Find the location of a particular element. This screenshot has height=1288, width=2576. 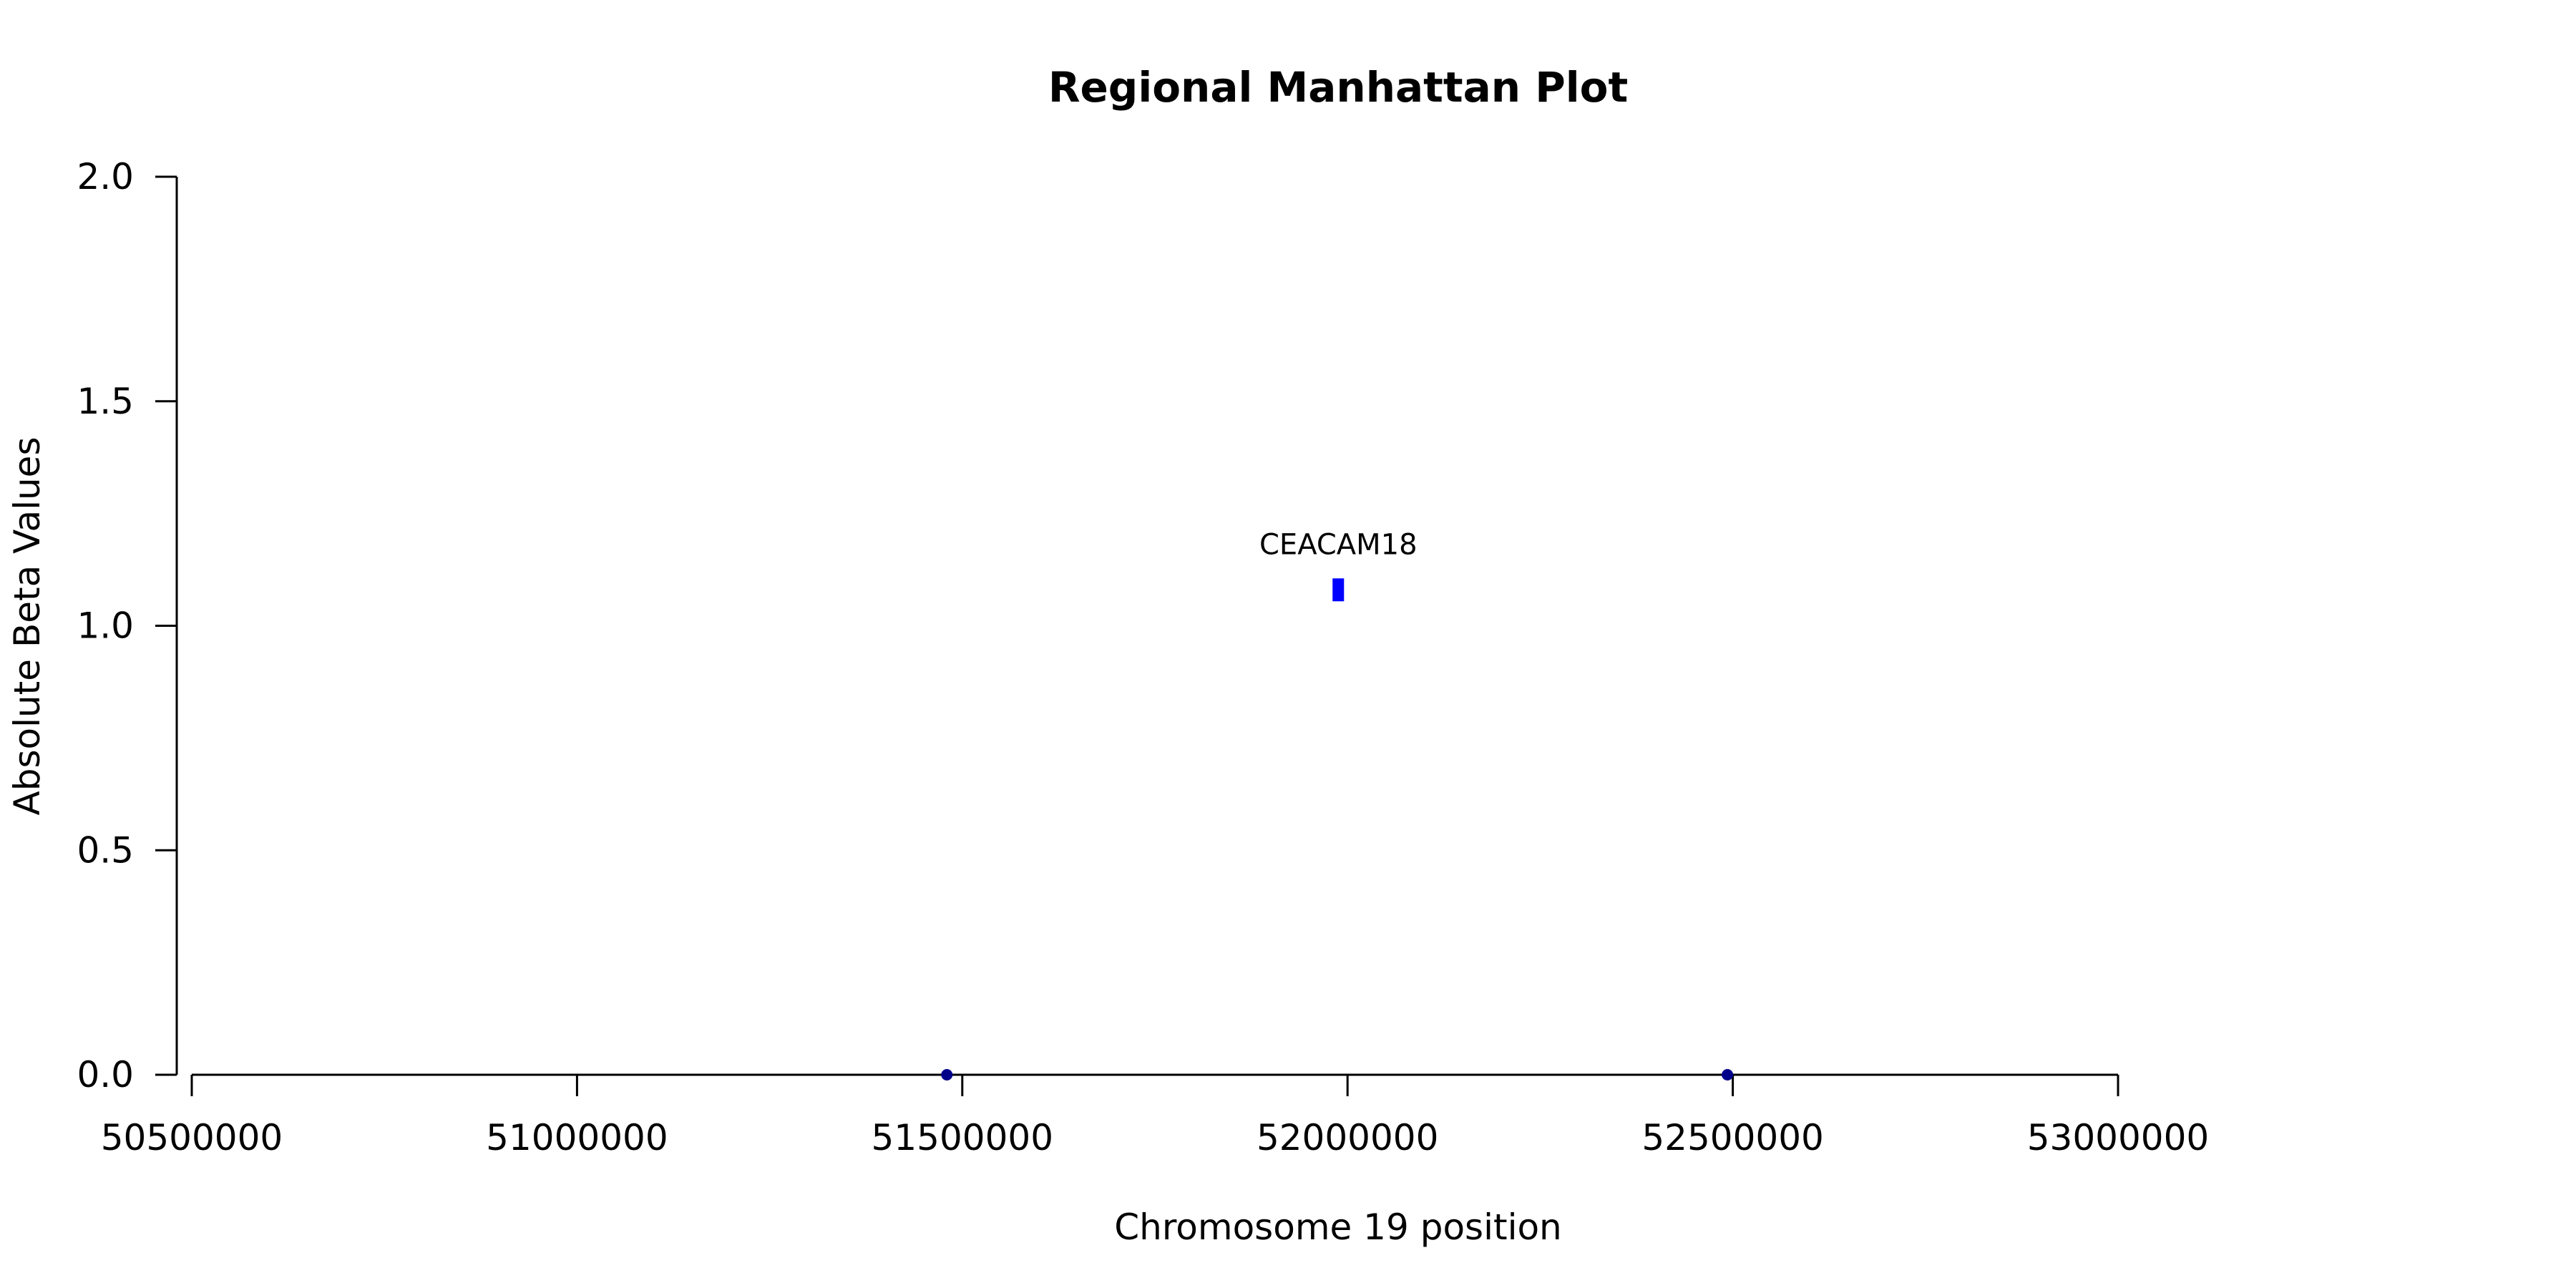

data-point-highlight is located at coordinates (1338, 590).